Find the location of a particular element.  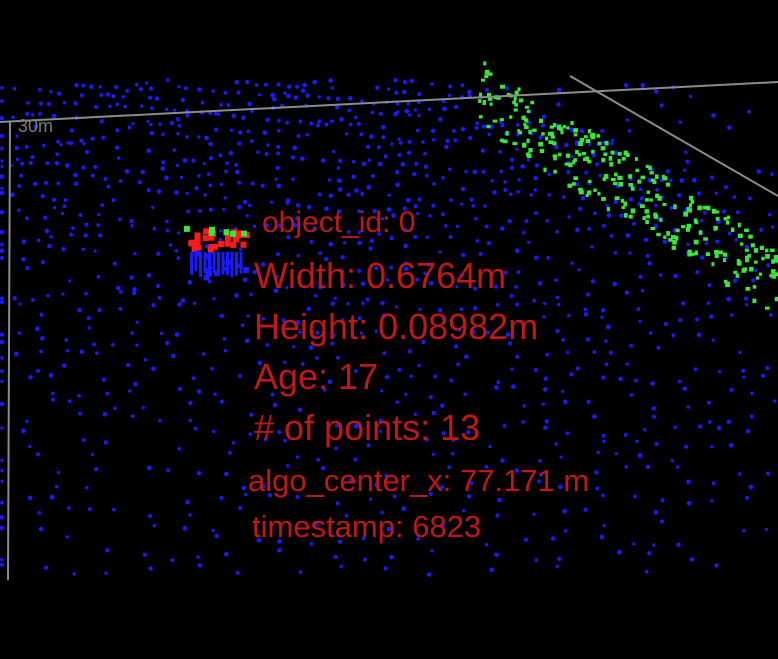

grid-distance-label: 30m is located at coordinates (36, 126).